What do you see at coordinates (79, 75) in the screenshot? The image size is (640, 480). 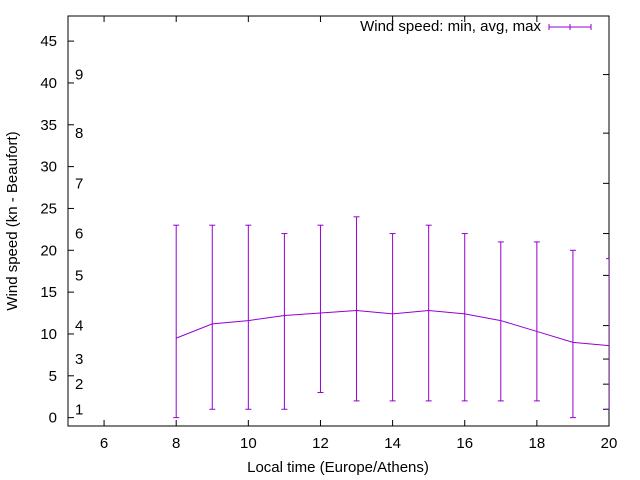 I see `beaufort-label: 9` at bounding box center [79, 75].